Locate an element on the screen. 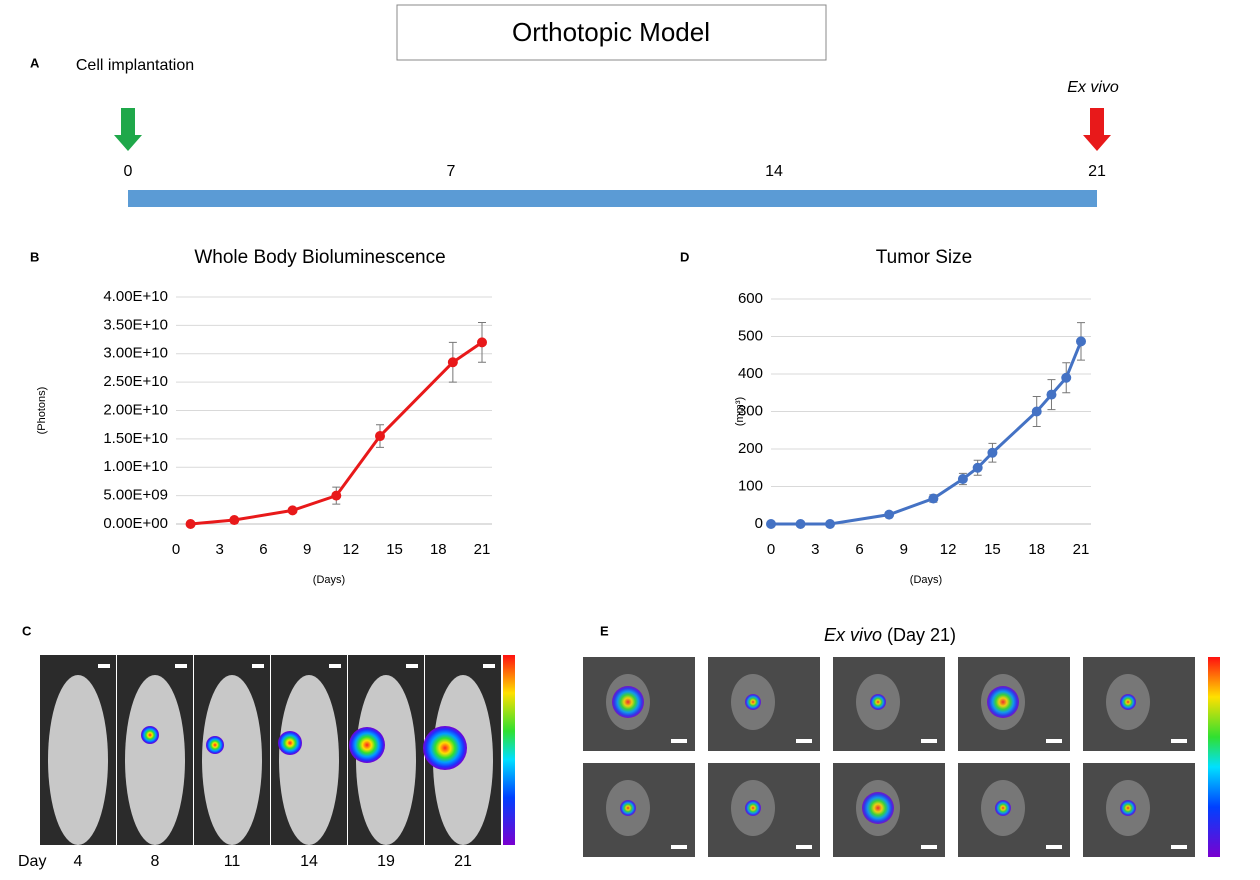 This screenshot has height=880, width=1260. ex-vivo-images is located at coordinates (889, 757).